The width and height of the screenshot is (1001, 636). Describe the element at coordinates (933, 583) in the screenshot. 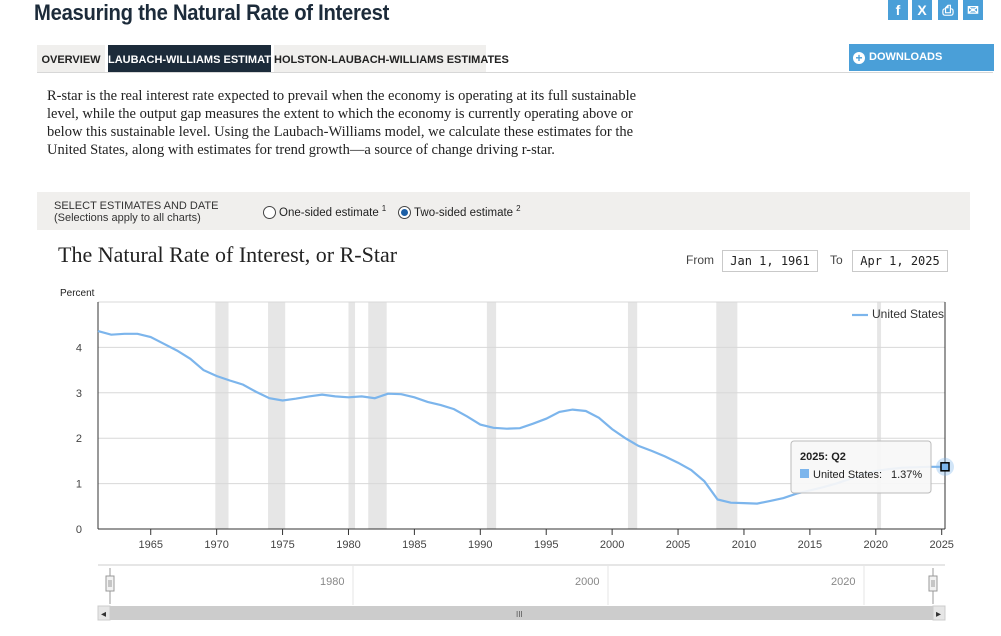

I see `navigator-right-handle` at that location.